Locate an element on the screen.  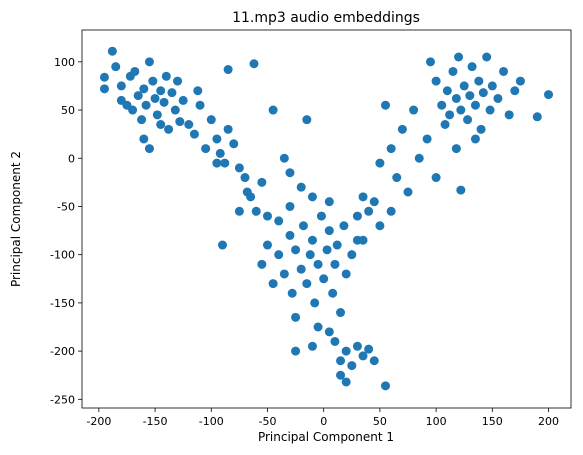
y-tick-label: -100 is located at coordinates (62, 255).